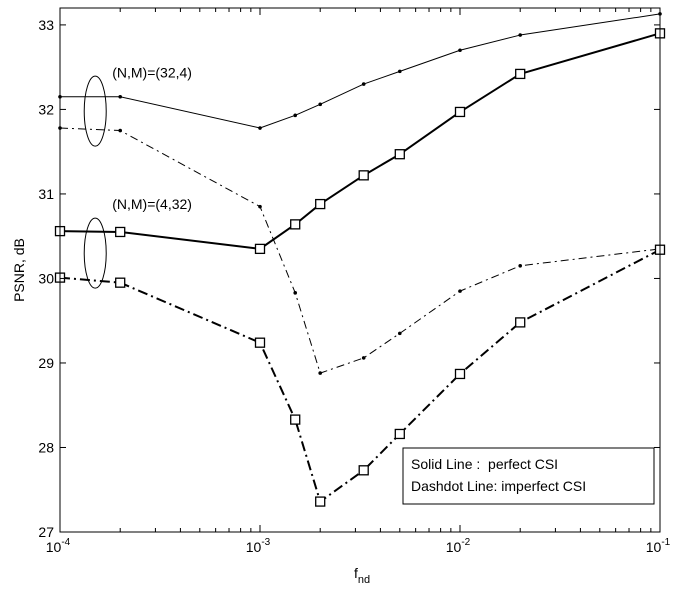  Describe the element at coordinates (19, 270) in the screenshot. I see `y-axis-label: PSNR, dB` at that location.